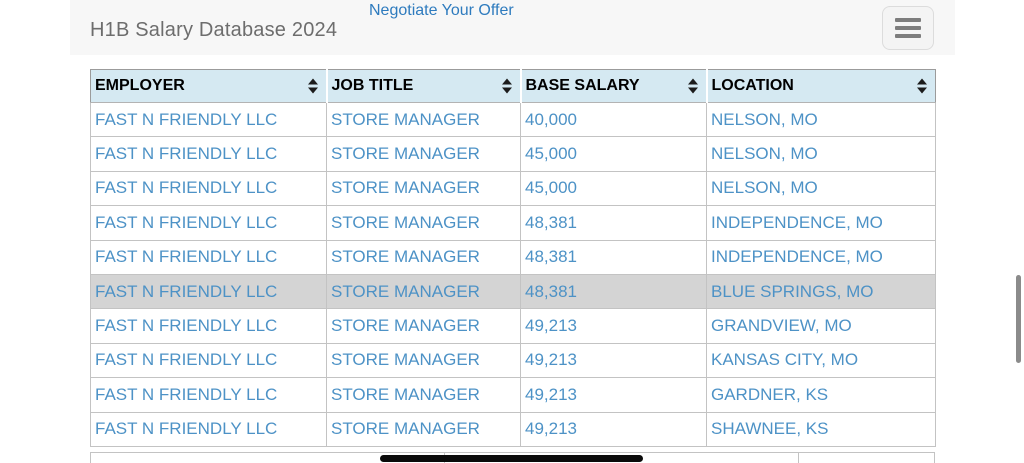 This screenshot has height=463, width=1024. Describe the element at coordinates (821, 326) in the screenshot. I see `cell-location: GRANDVIEW, MO` at that location.